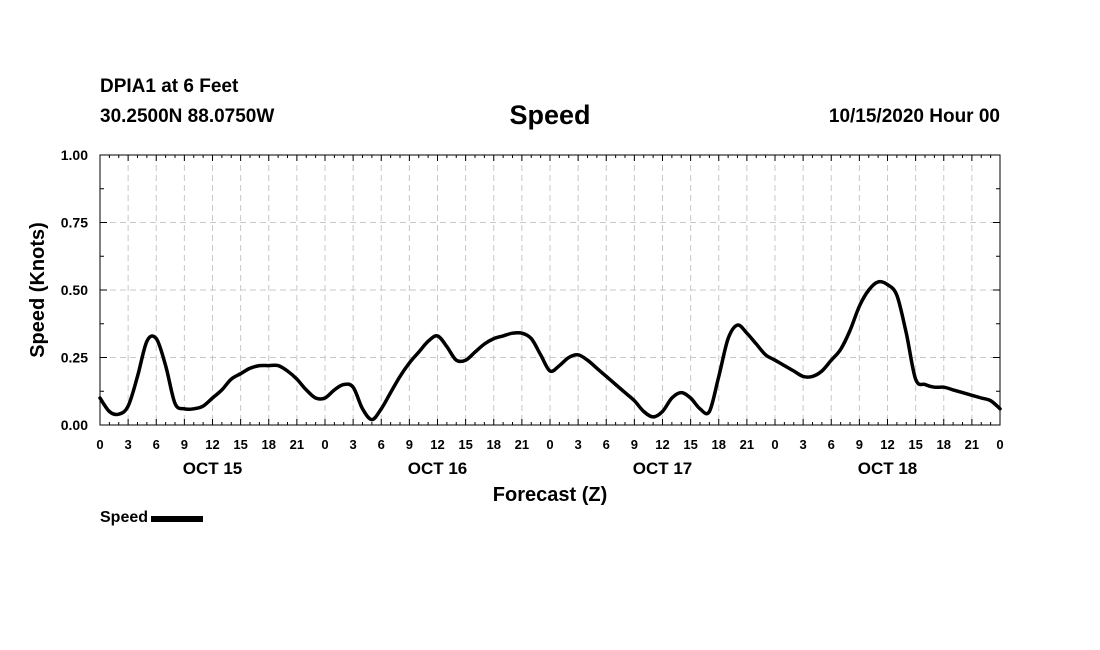 The image size is (1100, 650). I want to click on legend-label: Speed, so click(124, 517).